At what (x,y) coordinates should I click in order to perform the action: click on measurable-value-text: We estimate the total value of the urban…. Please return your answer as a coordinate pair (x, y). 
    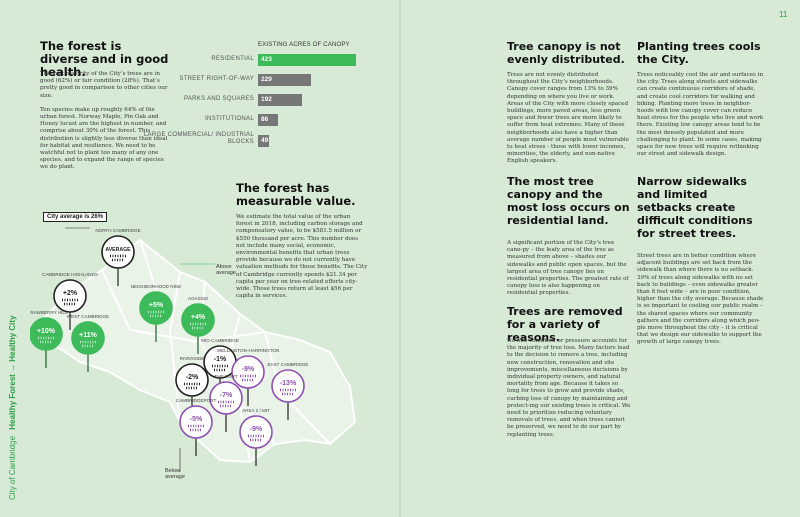
    Looking at the image, I should click on (302, 260).